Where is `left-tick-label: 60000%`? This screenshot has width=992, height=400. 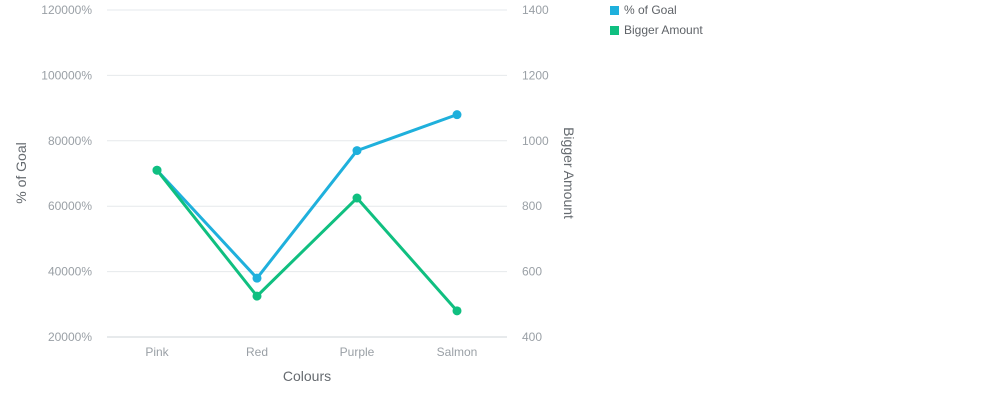 left-tick-label: 60000% is located at coordinates (70, 206).